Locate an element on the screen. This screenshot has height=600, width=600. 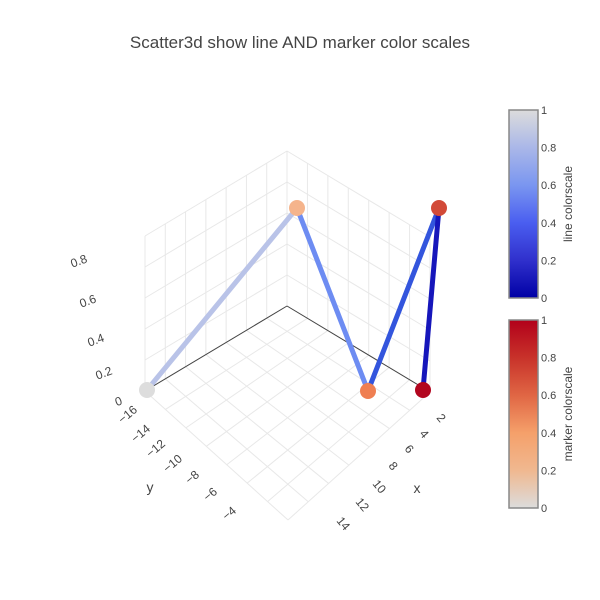
z-tick-label: 0.8 is located at coordinates (79, 261).